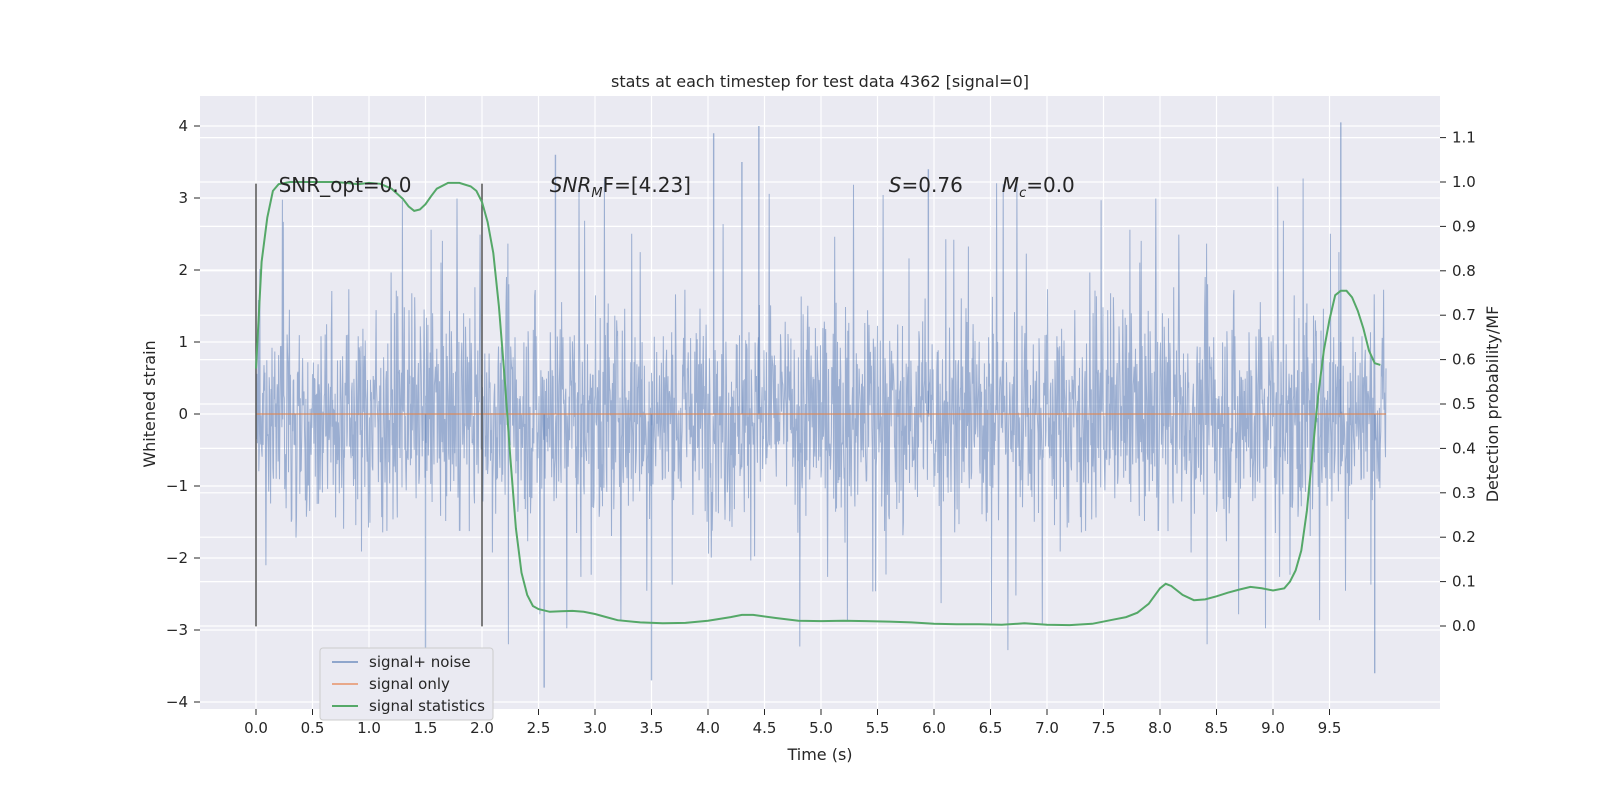  Describe the element at coordinates (183, 270) in the screenshot. I see `y-tick-label: 2` at that location.